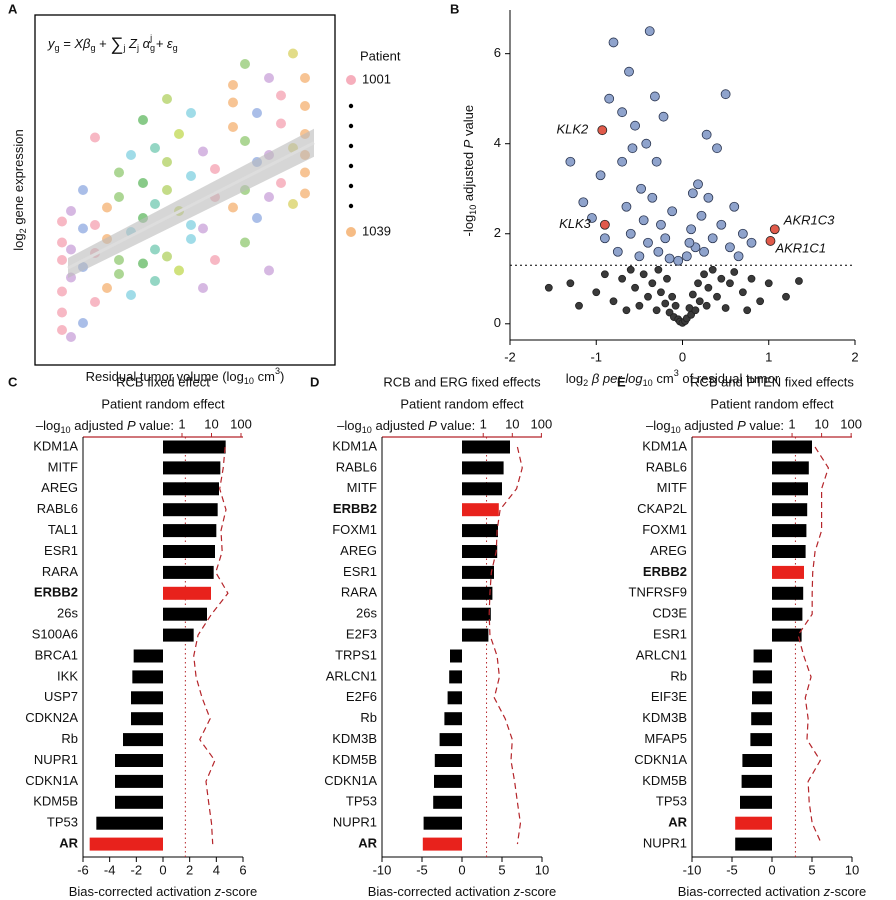  Describe the element at coordinates (468, 176) in the screenshot. I see `y-axis-label-part: adjusted` at that location.